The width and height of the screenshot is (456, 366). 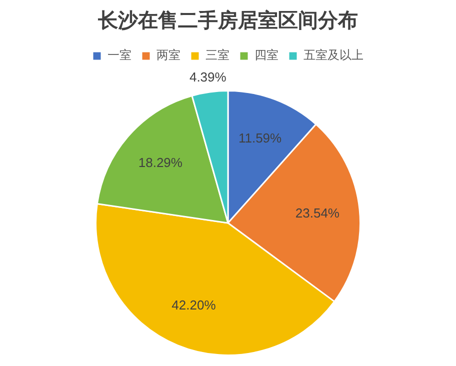 What do you see at coordinates (168, 55) in the screenshot?
I see `legend-label: 两室` at bounding box center [168, 55].